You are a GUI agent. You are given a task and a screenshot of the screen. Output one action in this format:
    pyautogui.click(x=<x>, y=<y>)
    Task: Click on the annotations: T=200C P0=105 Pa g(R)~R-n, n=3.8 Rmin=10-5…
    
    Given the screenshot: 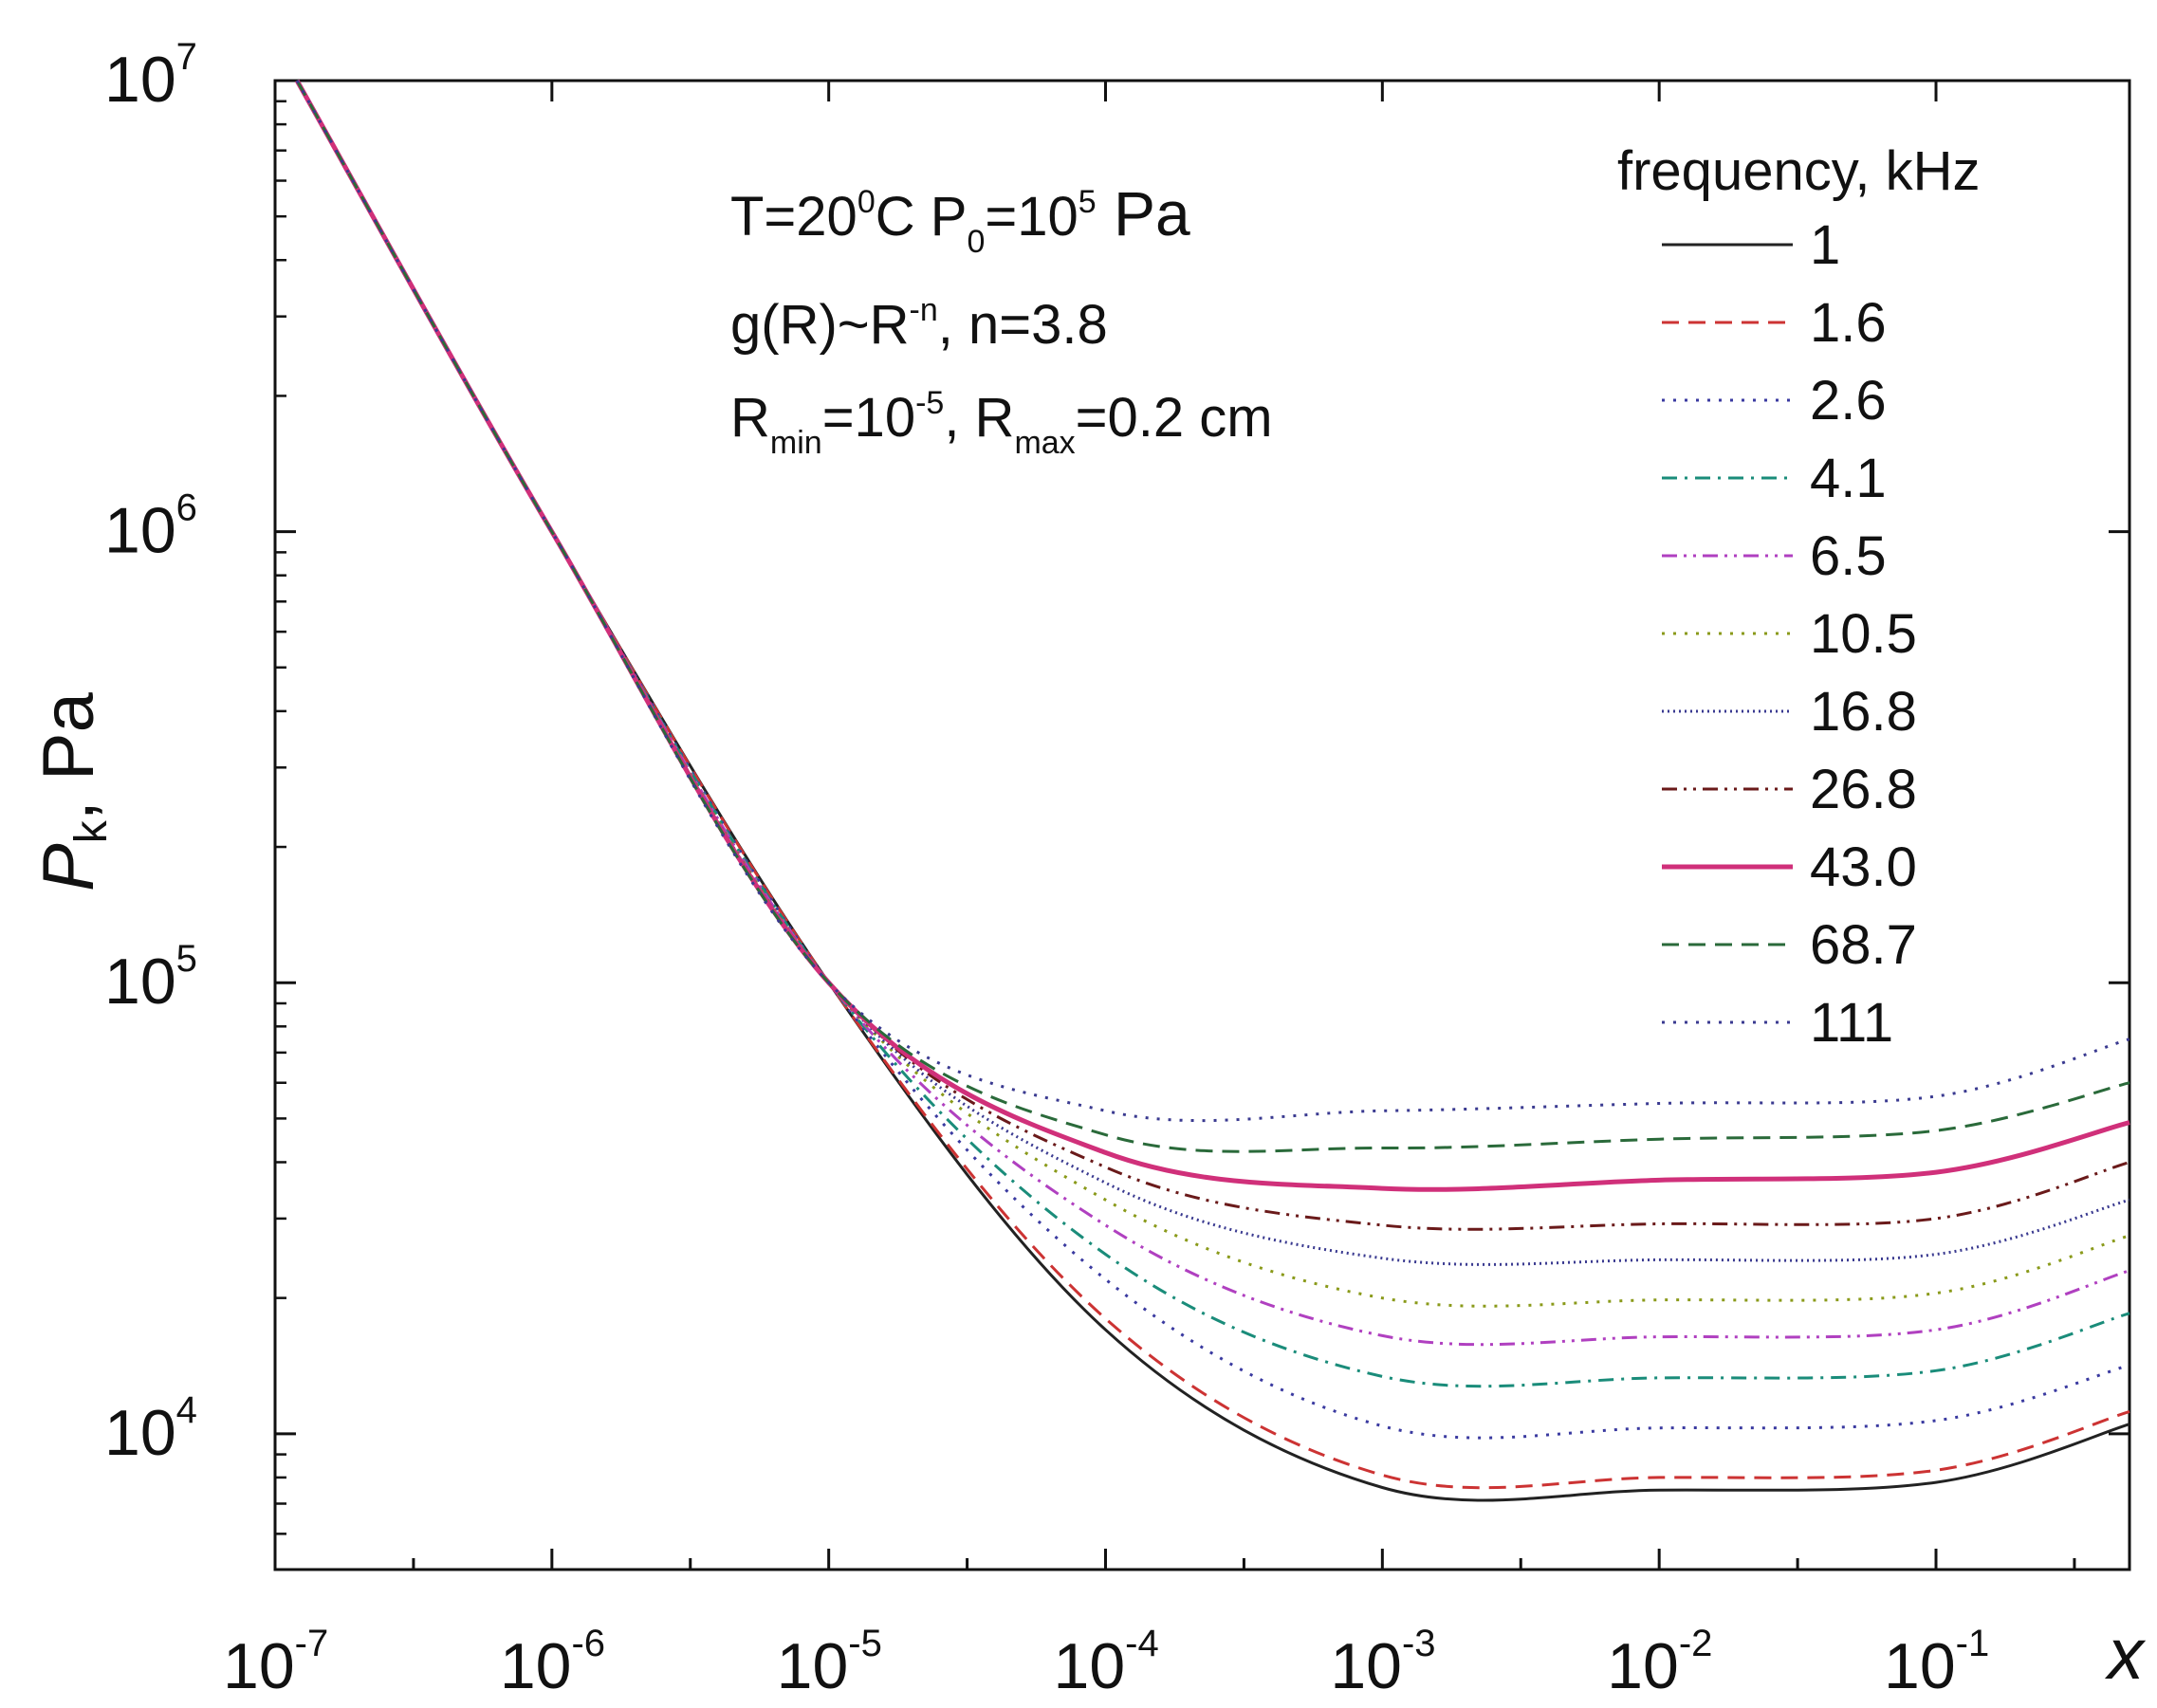 What is the action you would take?
    pyautogui.click(x=1001, y=319)
    